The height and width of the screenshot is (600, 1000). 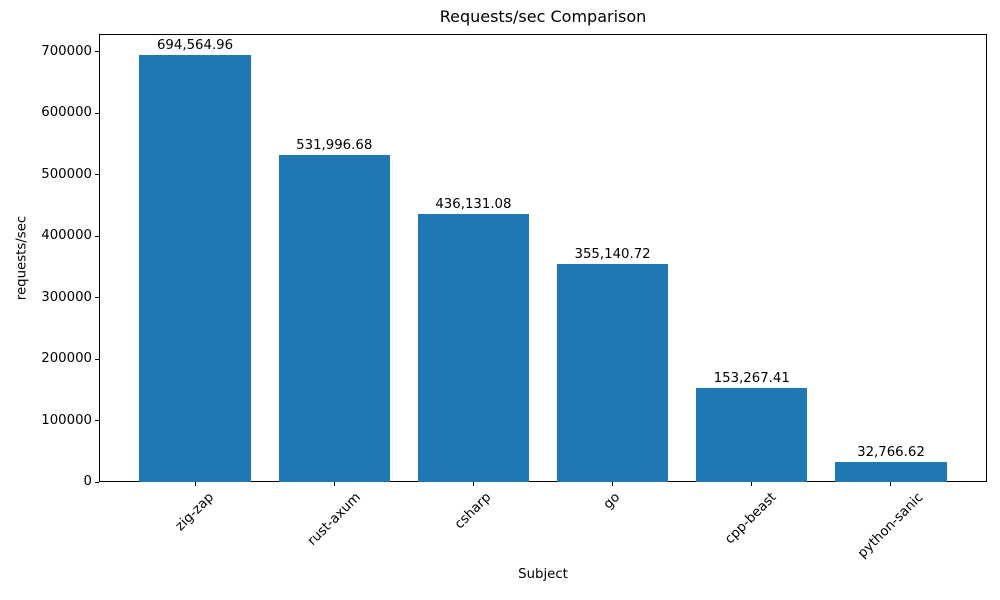 What do you see at coordinates (612, 501) in the screenshot?
I see `x-tick-label: go` at bounding box center [612, 501].